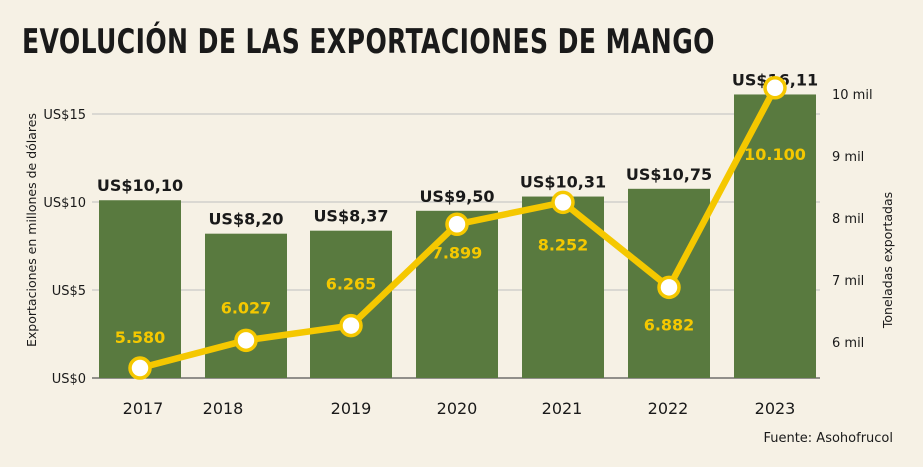 This screenshot has width=923, height=467. Describe the element at coordinates (223, 408) in the screenshot. I see `x-tick-label: 2018` at that location.